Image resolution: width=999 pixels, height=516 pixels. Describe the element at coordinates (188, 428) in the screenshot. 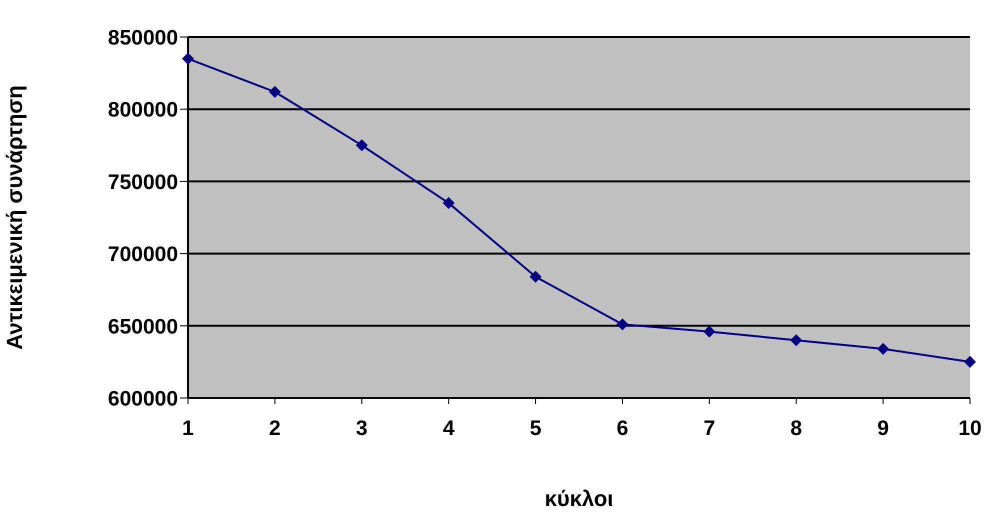

I see `x-tick-label: 1` at that location.